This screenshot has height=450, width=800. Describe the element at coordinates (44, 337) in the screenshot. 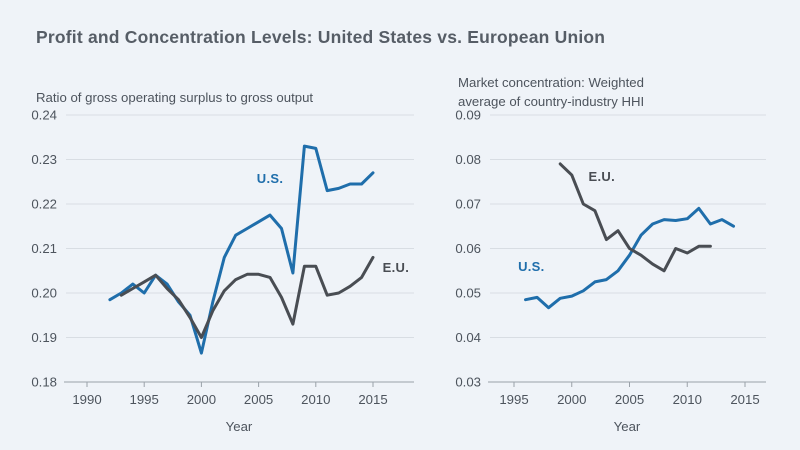

I see `y-tick-label: 0.19` at that location.